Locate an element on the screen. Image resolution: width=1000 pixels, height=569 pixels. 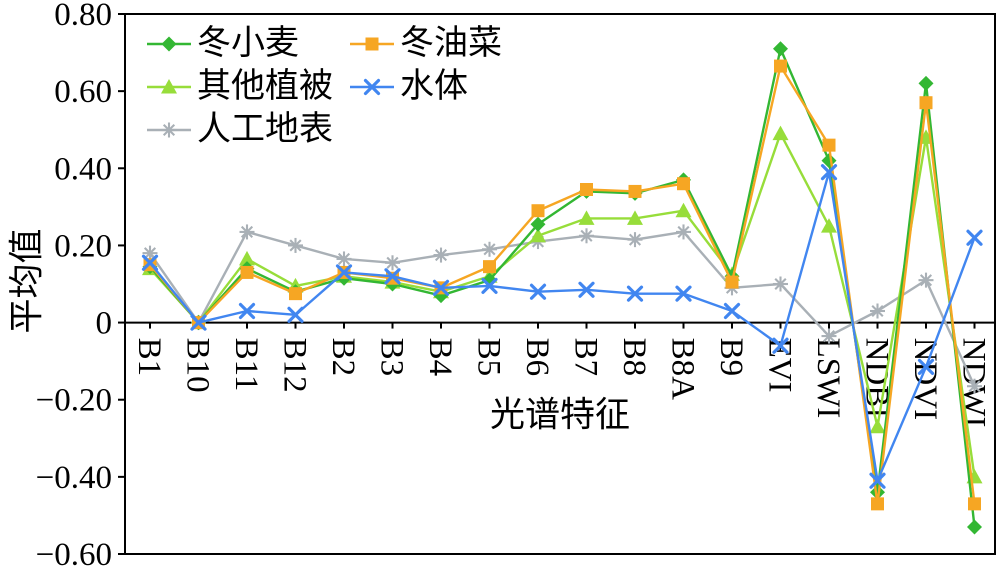
legend-item-人工地表: 人工地表 is located at coordinates (239, 129).